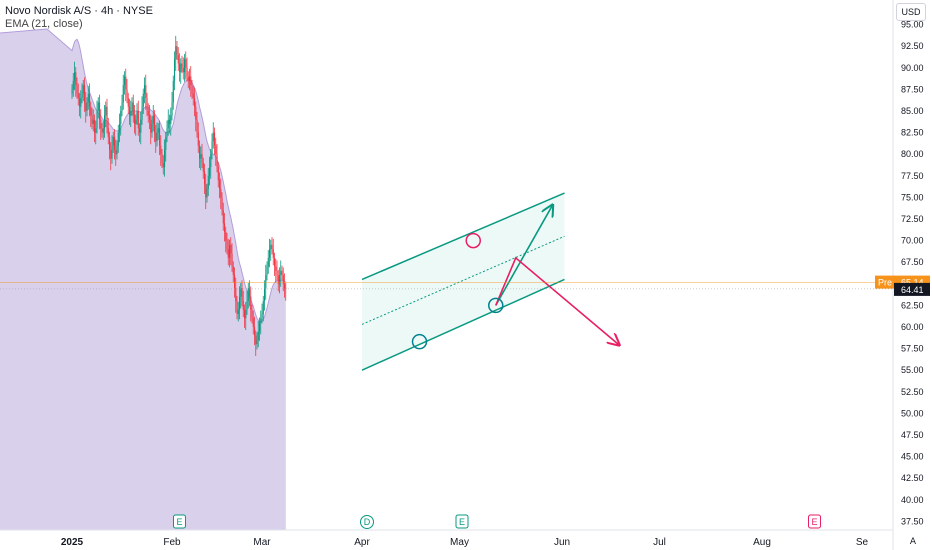  What do you see at coordinates (912, 197) in the screenshot?
I see `y-tick-label: 75.00` at bounding box center [912, 197].